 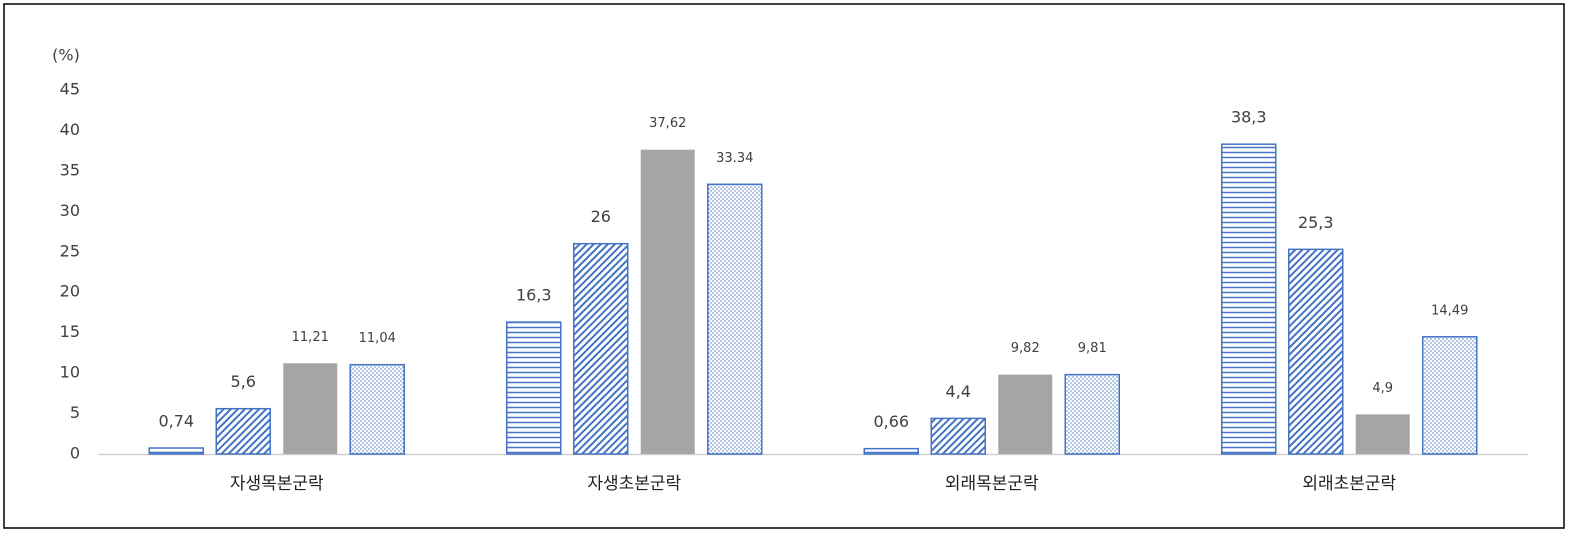 What do you see at coordinates (1025, 348) in the screenshot?
I see `data-label: 9,82` at bounding box center [1025, 348].